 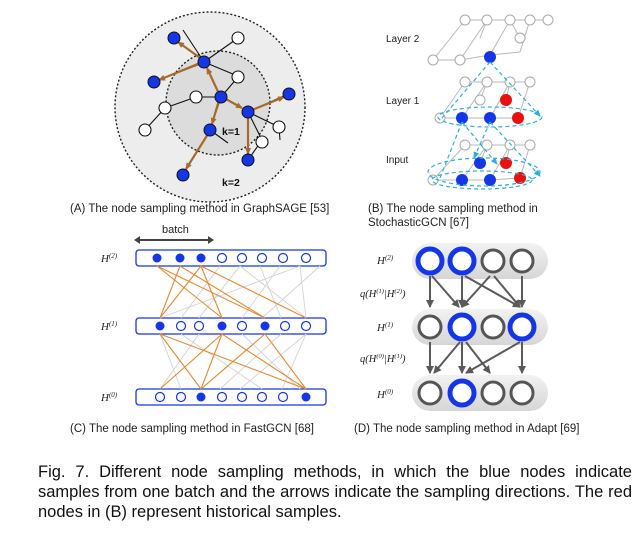 I want to click on label-d-h2: H(2), so click(x=385, y=260).